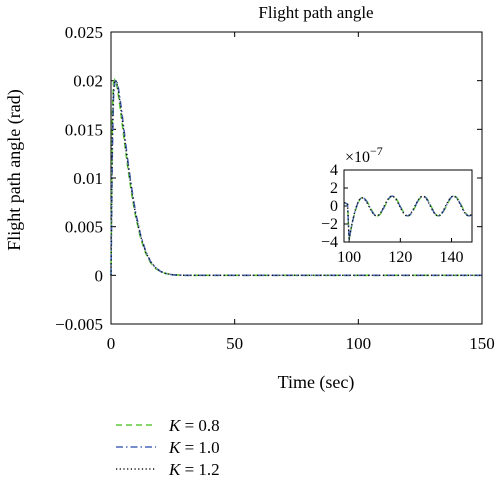 The image size is (500, 493). Describe the element at coordinates (400, 257) in the screenshot. I see `inset-x-tick-label: 120` at that location.